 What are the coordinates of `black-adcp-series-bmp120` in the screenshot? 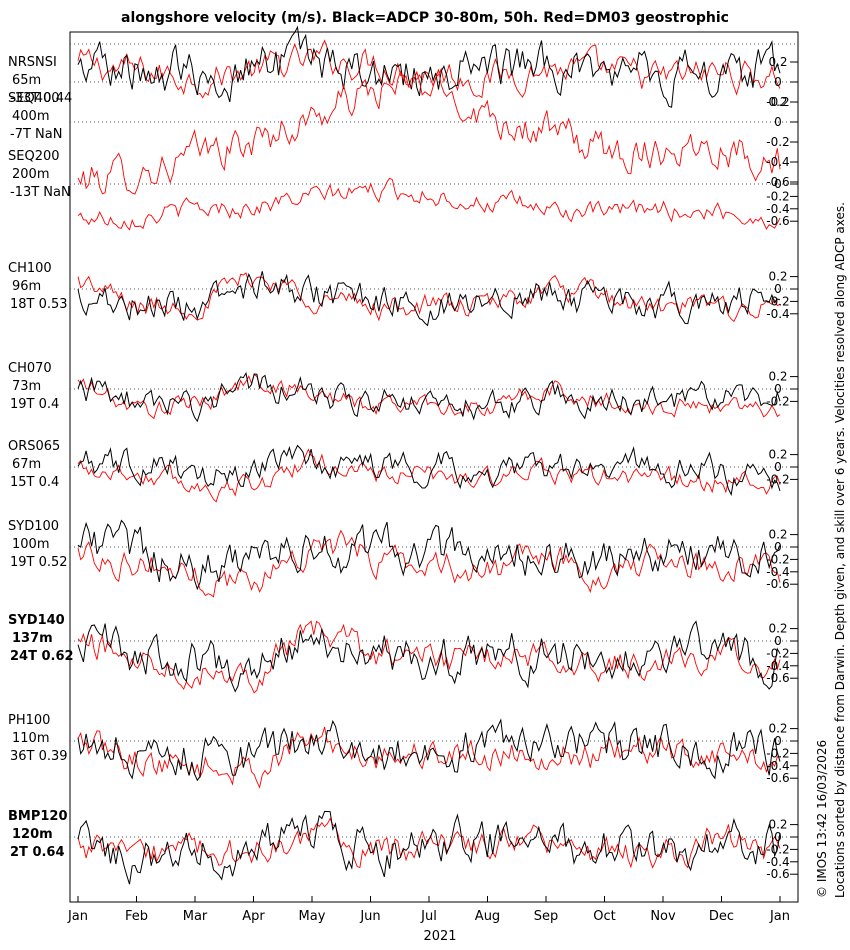 It's located at (429, 847).